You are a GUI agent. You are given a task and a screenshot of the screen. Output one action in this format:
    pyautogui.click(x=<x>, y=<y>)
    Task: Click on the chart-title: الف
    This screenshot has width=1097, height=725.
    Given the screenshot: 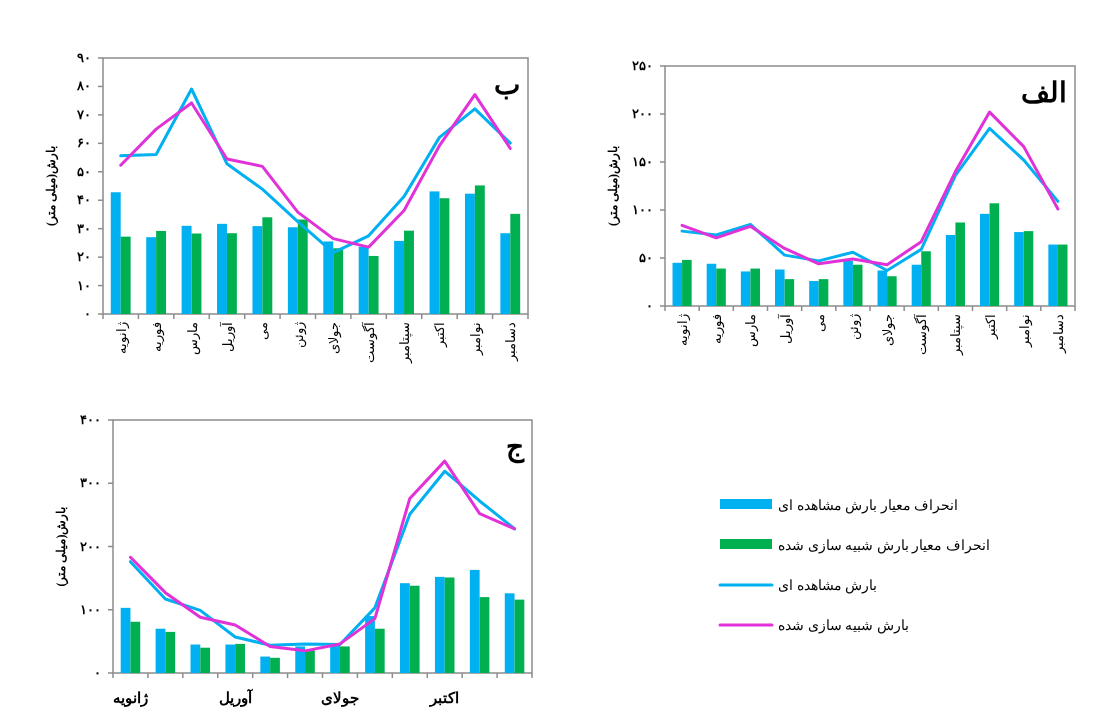 What is the action you would take?
    pyautogui.click(x=1044, y=92)
    